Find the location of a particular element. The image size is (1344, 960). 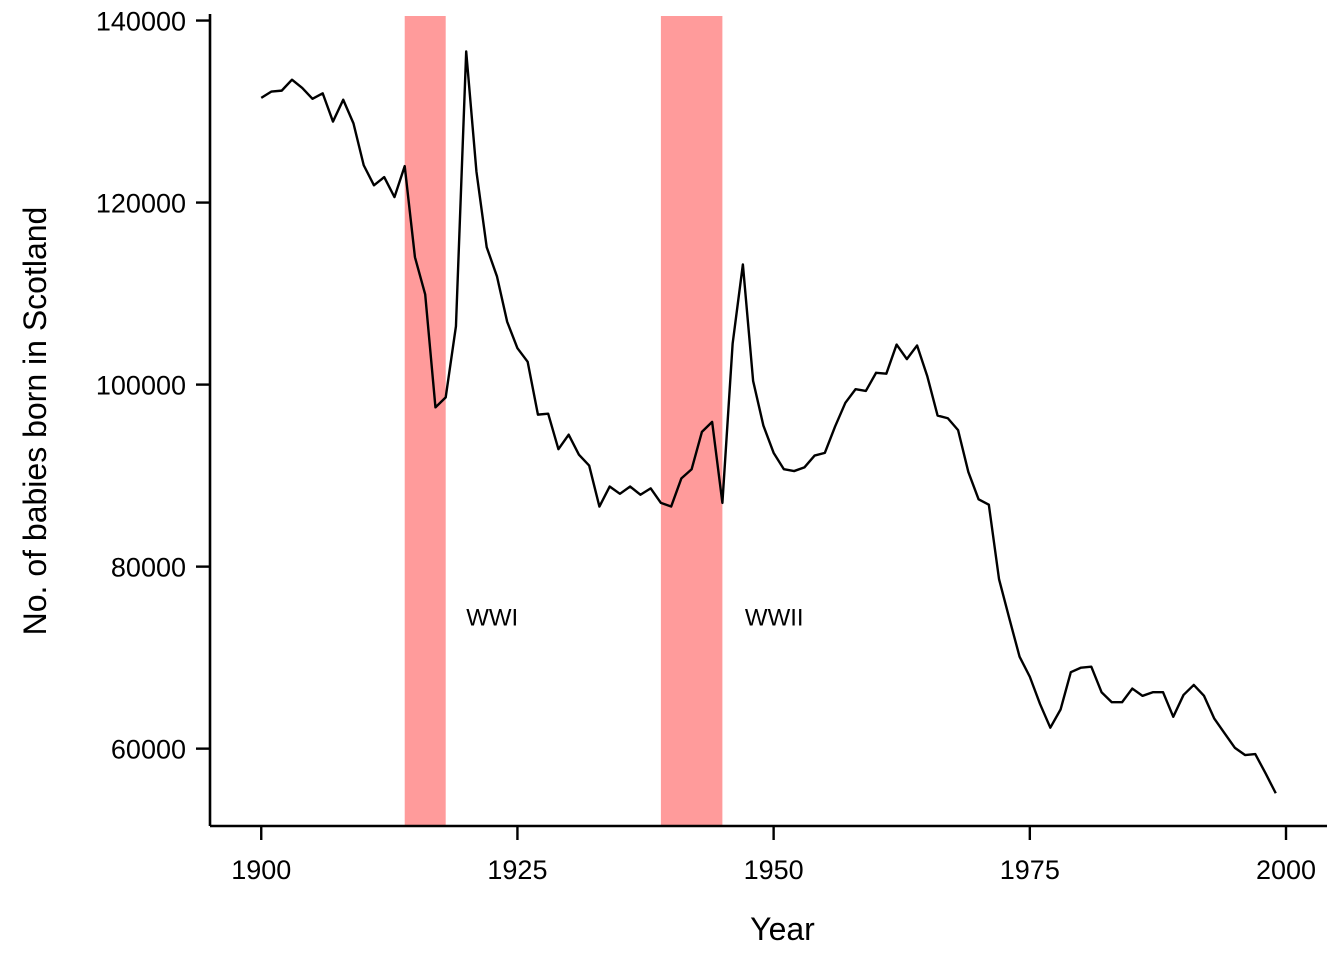

y-tick-label: 140000 is located at coordinates (141, 22).